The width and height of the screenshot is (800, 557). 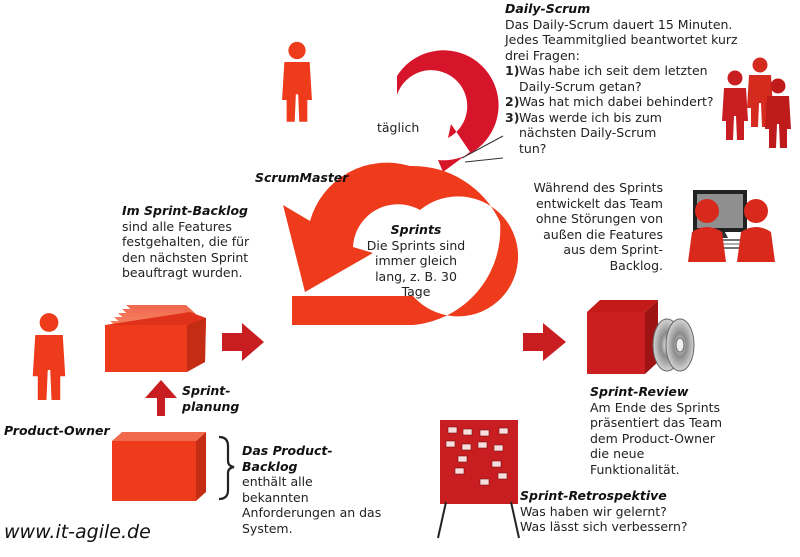 What do you see at coordinates (302, 177) in the screenshot?
I see `scrum-master-label: ScrumMaster` at bounding box center [302, 177].